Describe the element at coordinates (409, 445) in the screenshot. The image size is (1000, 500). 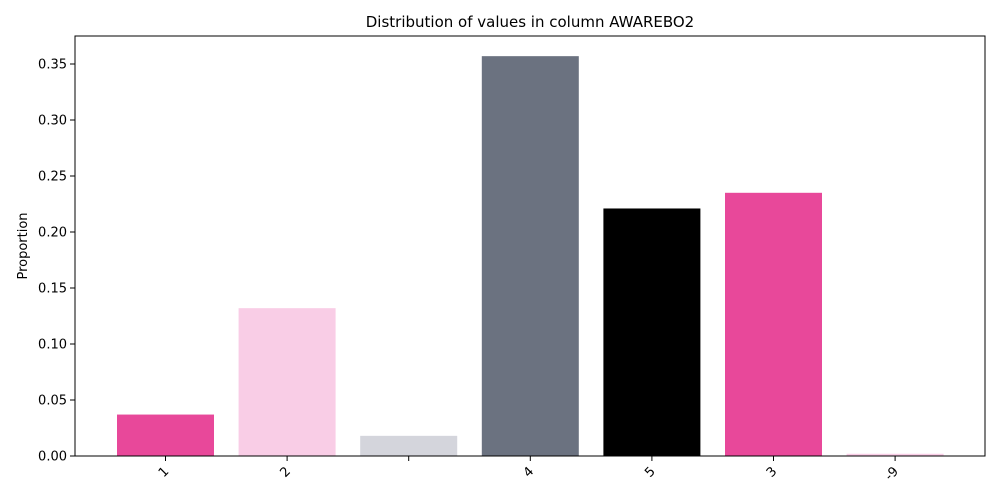
I see `bar-blank` at that location.